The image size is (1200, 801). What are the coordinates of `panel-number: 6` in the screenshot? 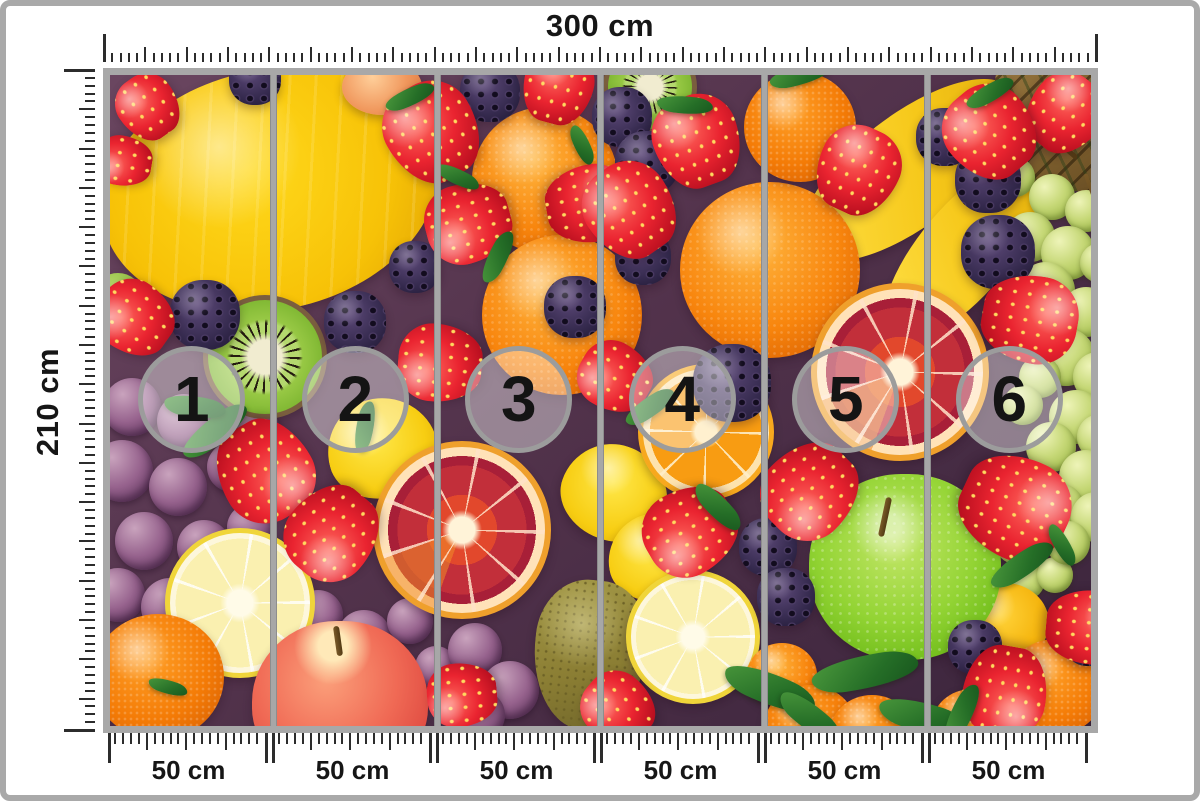 It's located at (1009, 399).